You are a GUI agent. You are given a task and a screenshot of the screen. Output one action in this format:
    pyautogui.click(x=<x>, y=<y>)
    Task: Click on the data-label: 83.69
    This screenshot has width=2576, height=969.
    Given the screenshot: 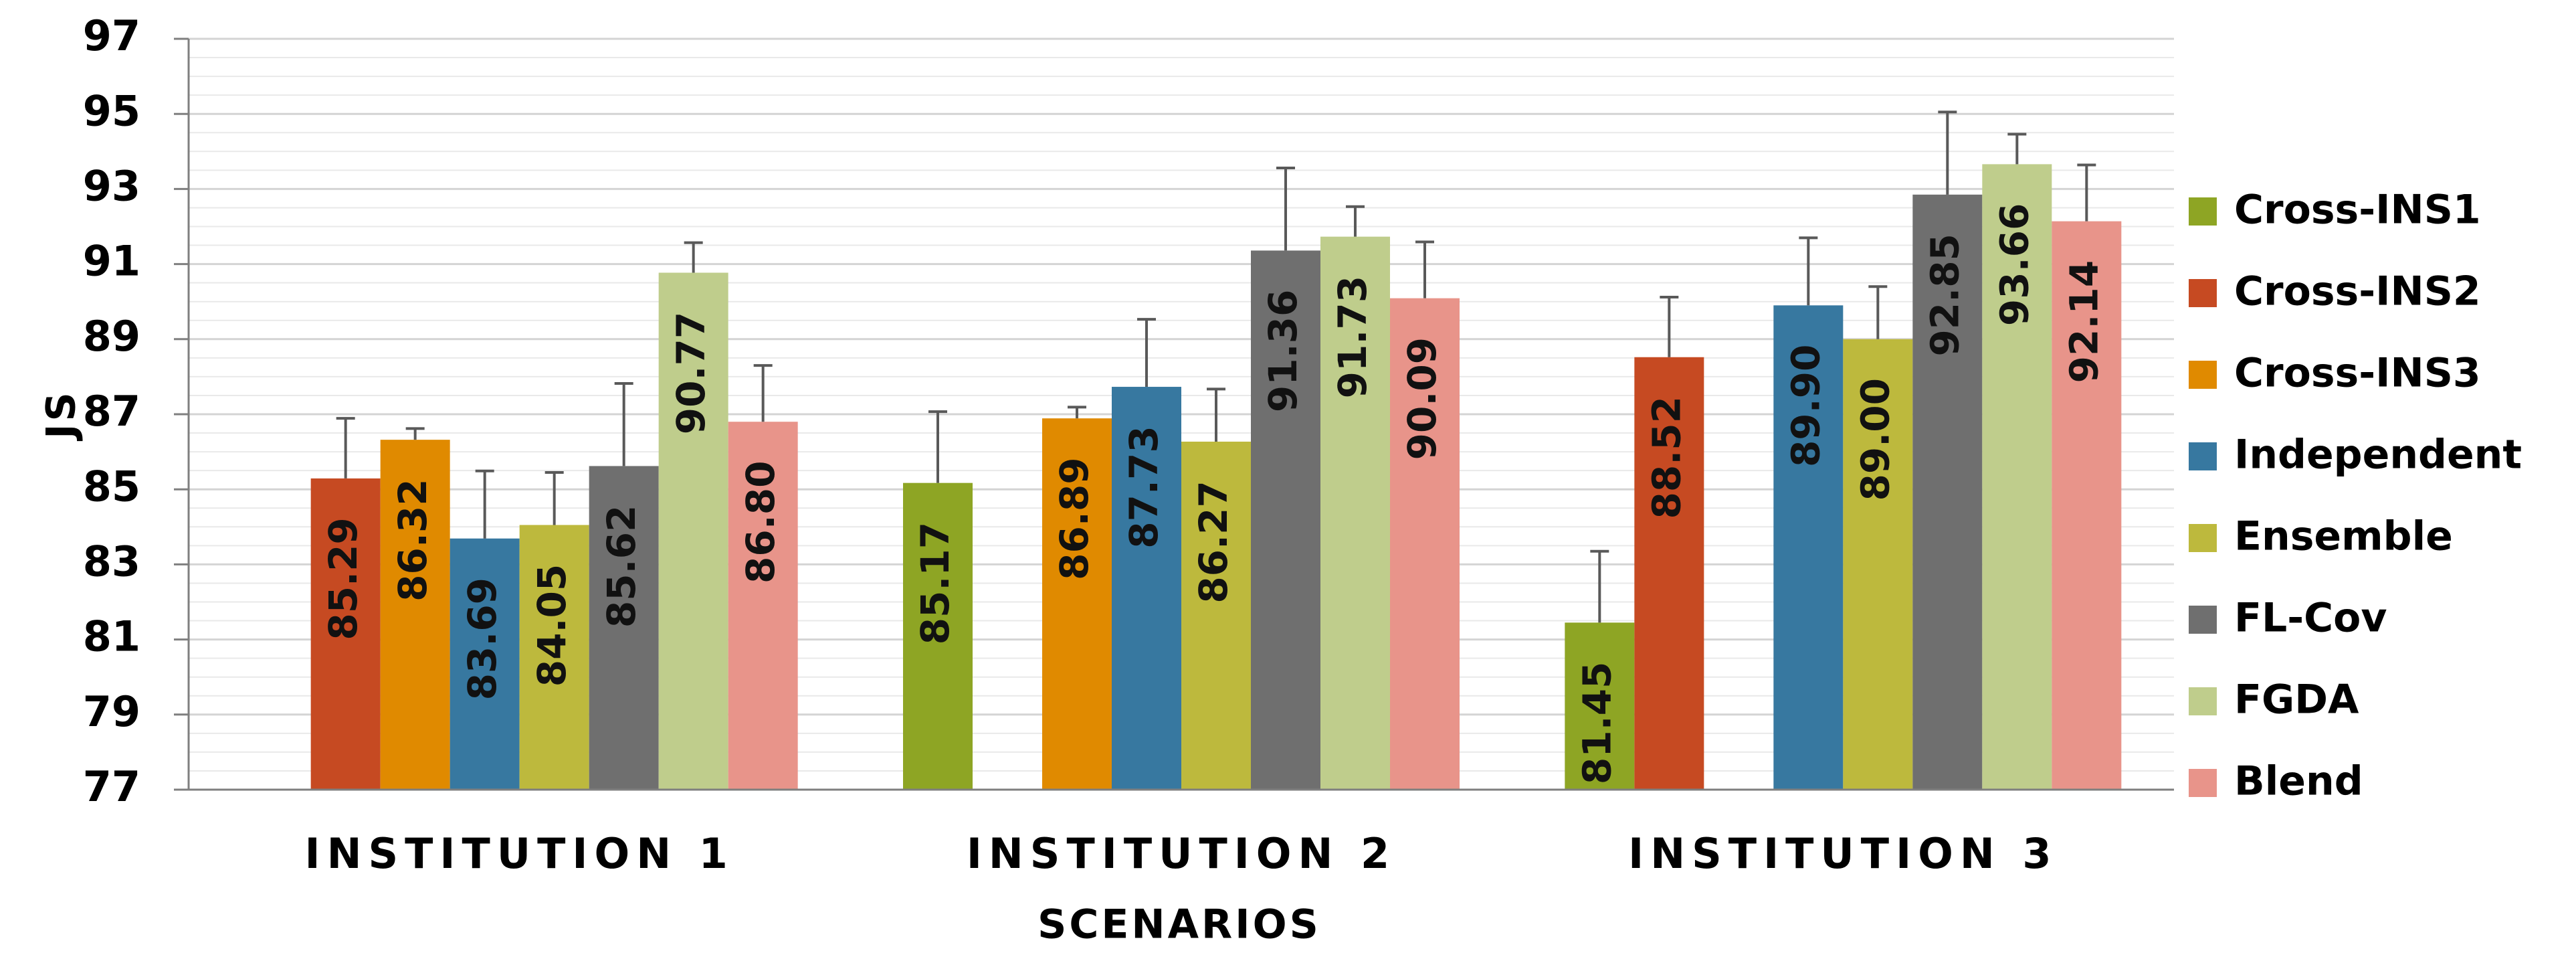 What is the action you would take?
    pyautogui.click(x=482, y=639)
    